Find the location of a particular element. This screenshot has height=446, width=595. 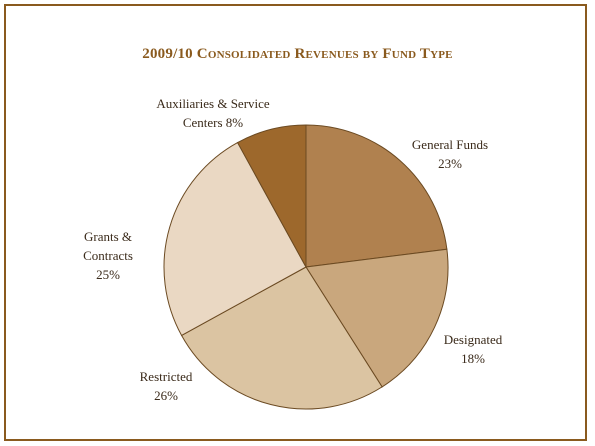

slice-label-restricted: Restricted 26% is located at coordinates (166, 386).